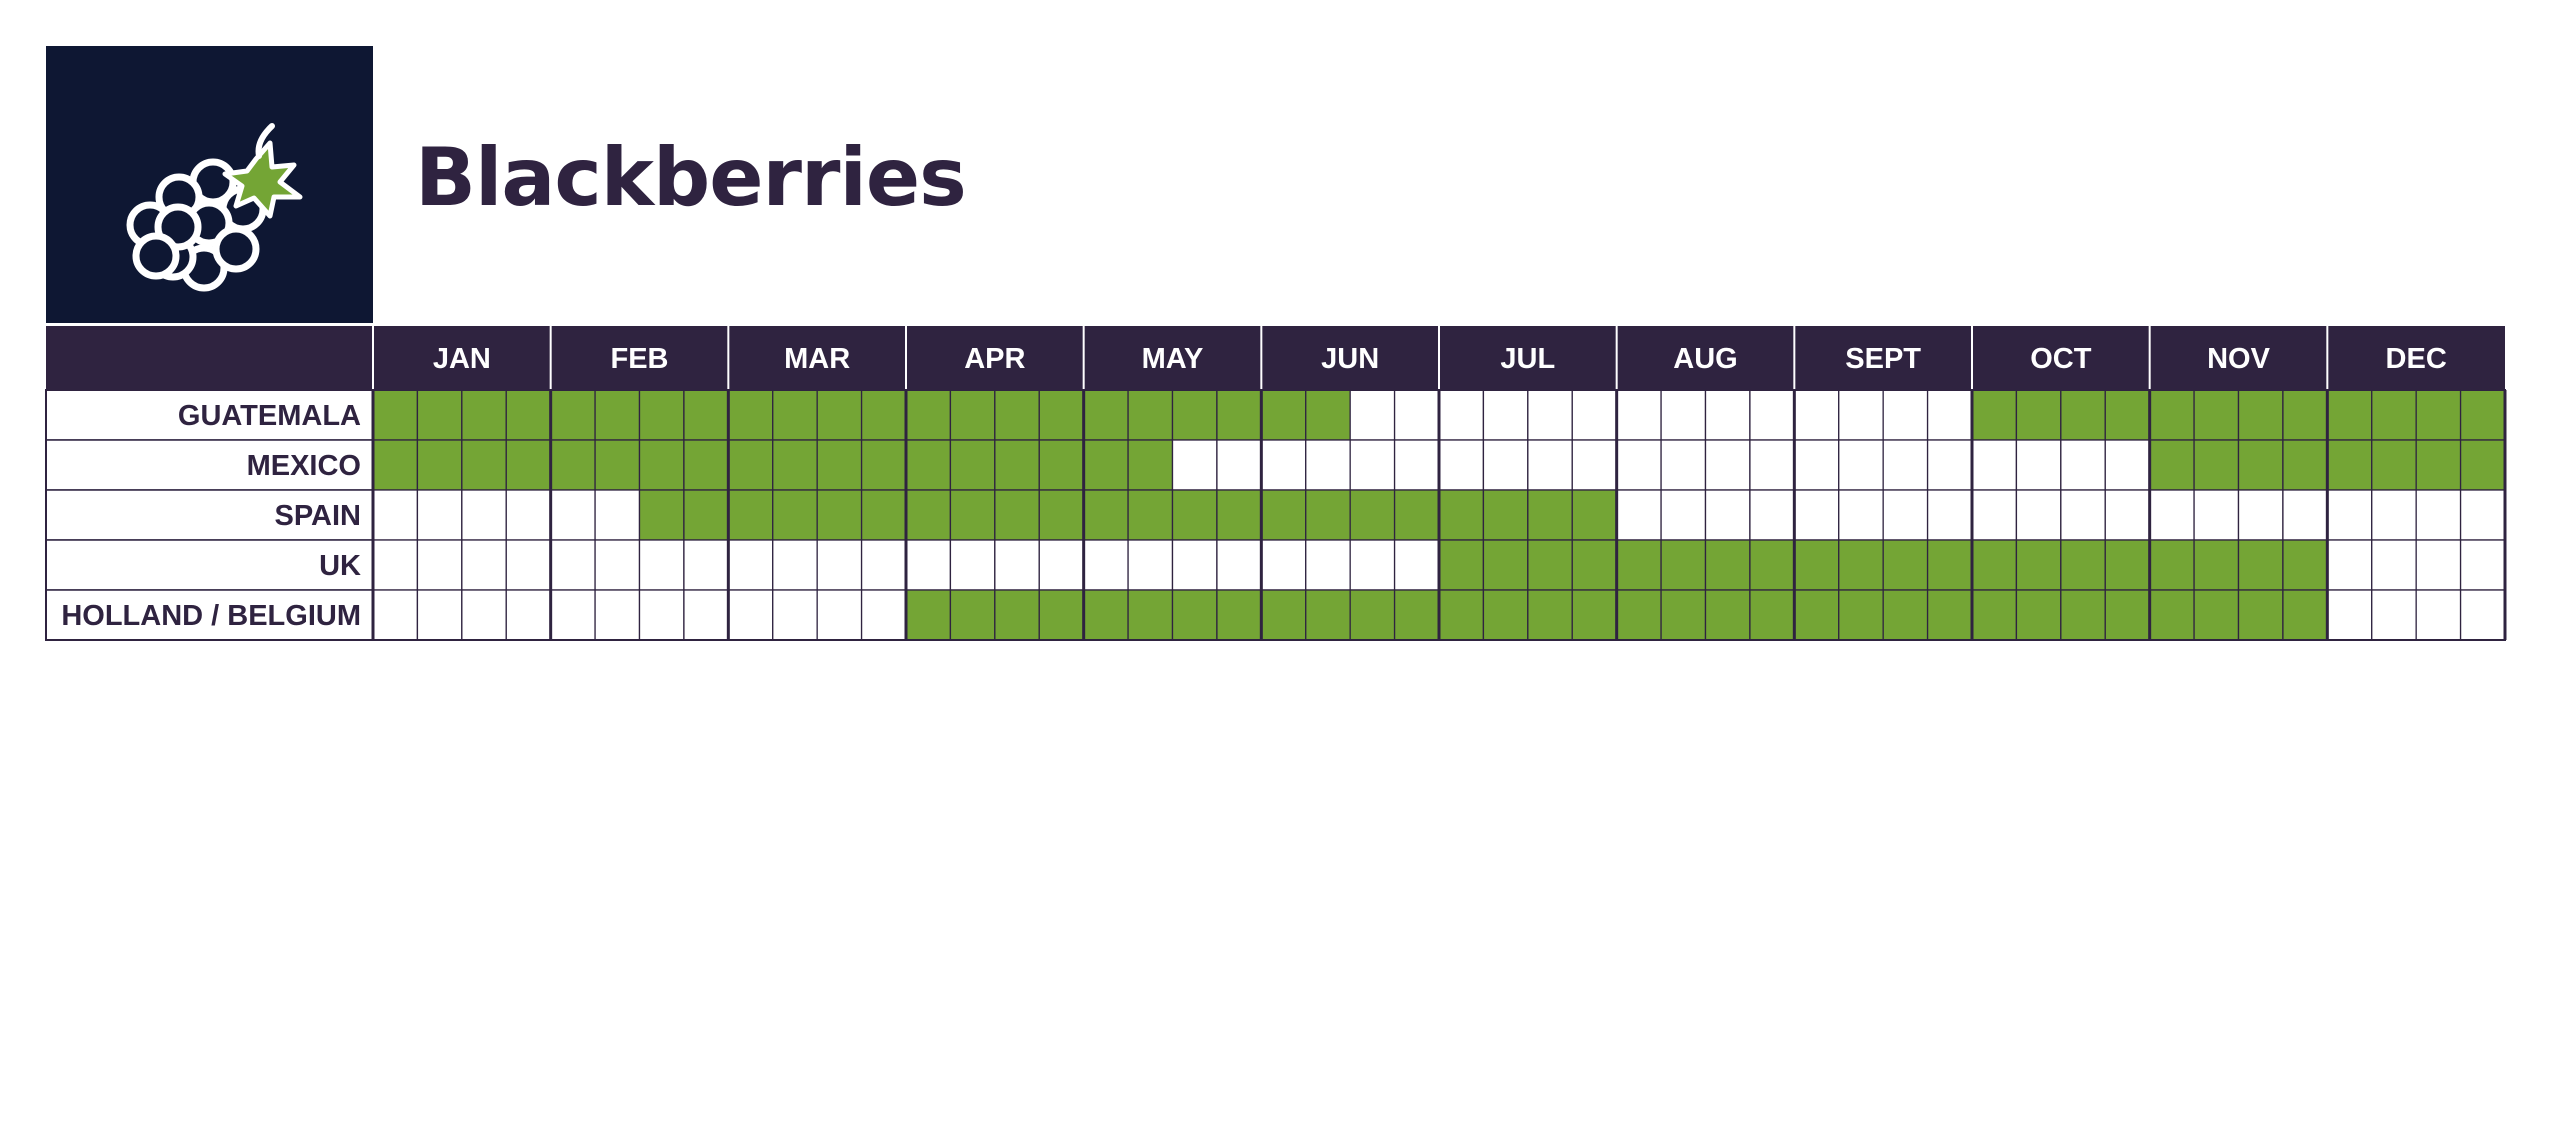 The width and height of the screenshot is (2560, 1144). What do you see at coordinates (2416, 359) in the screenshot?
I see `month-label: DEC` at bounding box center [2416, 359].